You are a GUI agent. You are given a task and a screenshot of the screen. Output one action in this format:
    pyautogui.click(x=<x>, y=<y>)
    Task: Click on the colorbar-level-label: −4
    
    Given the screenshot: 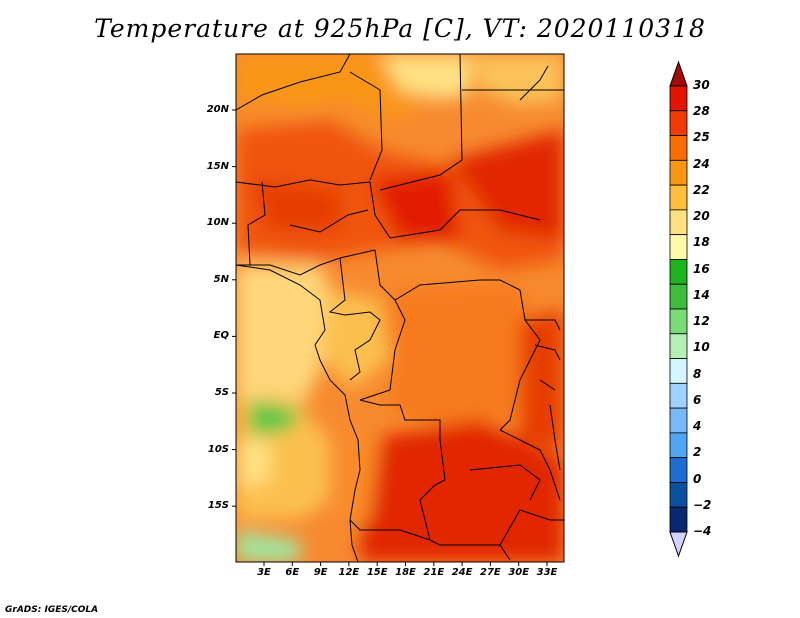 What is the action you would take?
    pyautogui.click(x=702, y=531)
    